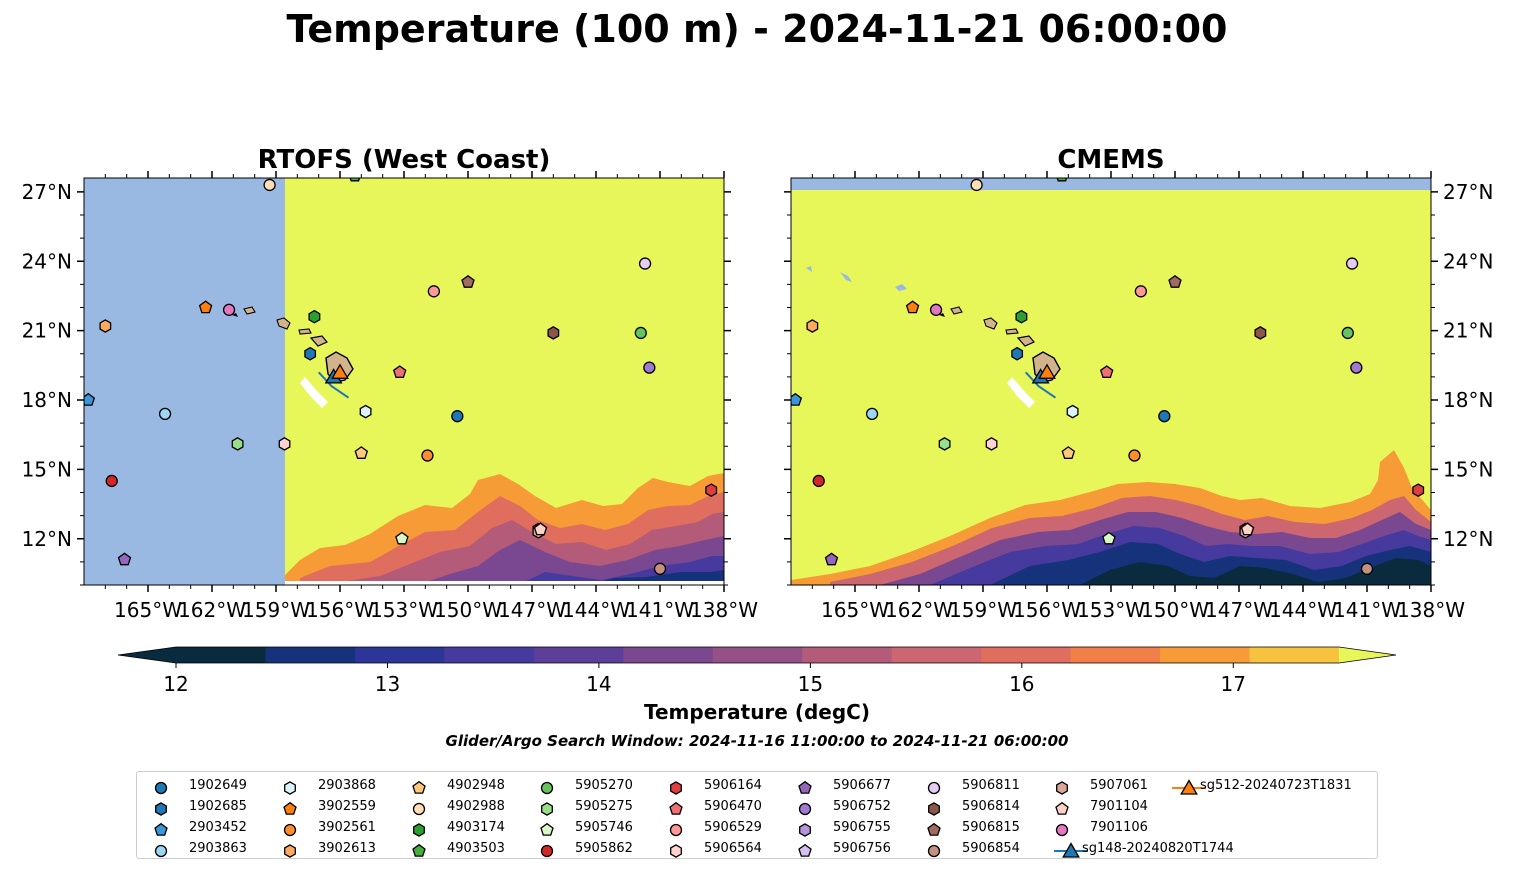 The width and height of the screenshot is (1514, 889). Describe the element at coordinates (347, 785) in the screenshot. I see `legend-label: 2903868` at that location.